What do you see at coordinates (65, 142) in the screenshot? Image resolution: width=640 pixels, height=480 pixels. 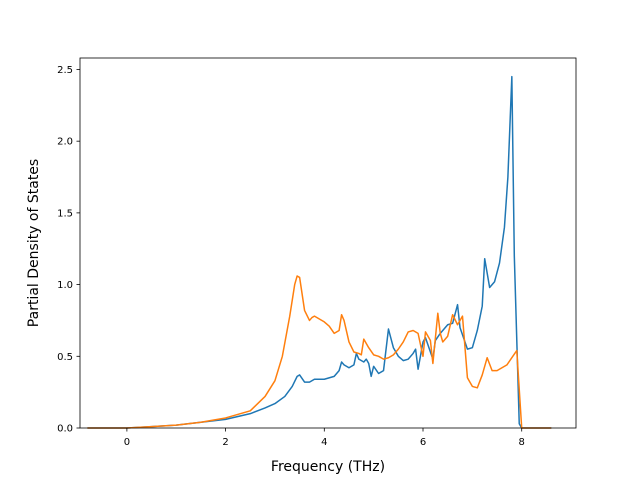 I see `y-tick-label: 2.0` at bounding box center [65, 142].